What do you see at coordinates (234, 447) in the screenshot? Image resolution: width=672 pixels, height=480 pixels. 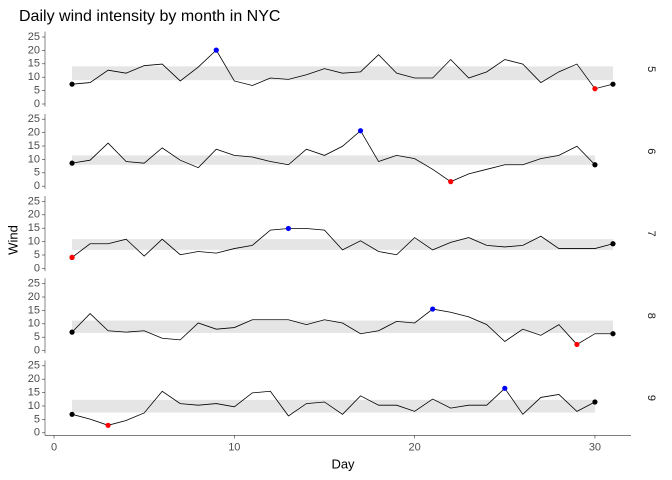 I see `x-tick-label: 10` at bounding box center [234, 447].